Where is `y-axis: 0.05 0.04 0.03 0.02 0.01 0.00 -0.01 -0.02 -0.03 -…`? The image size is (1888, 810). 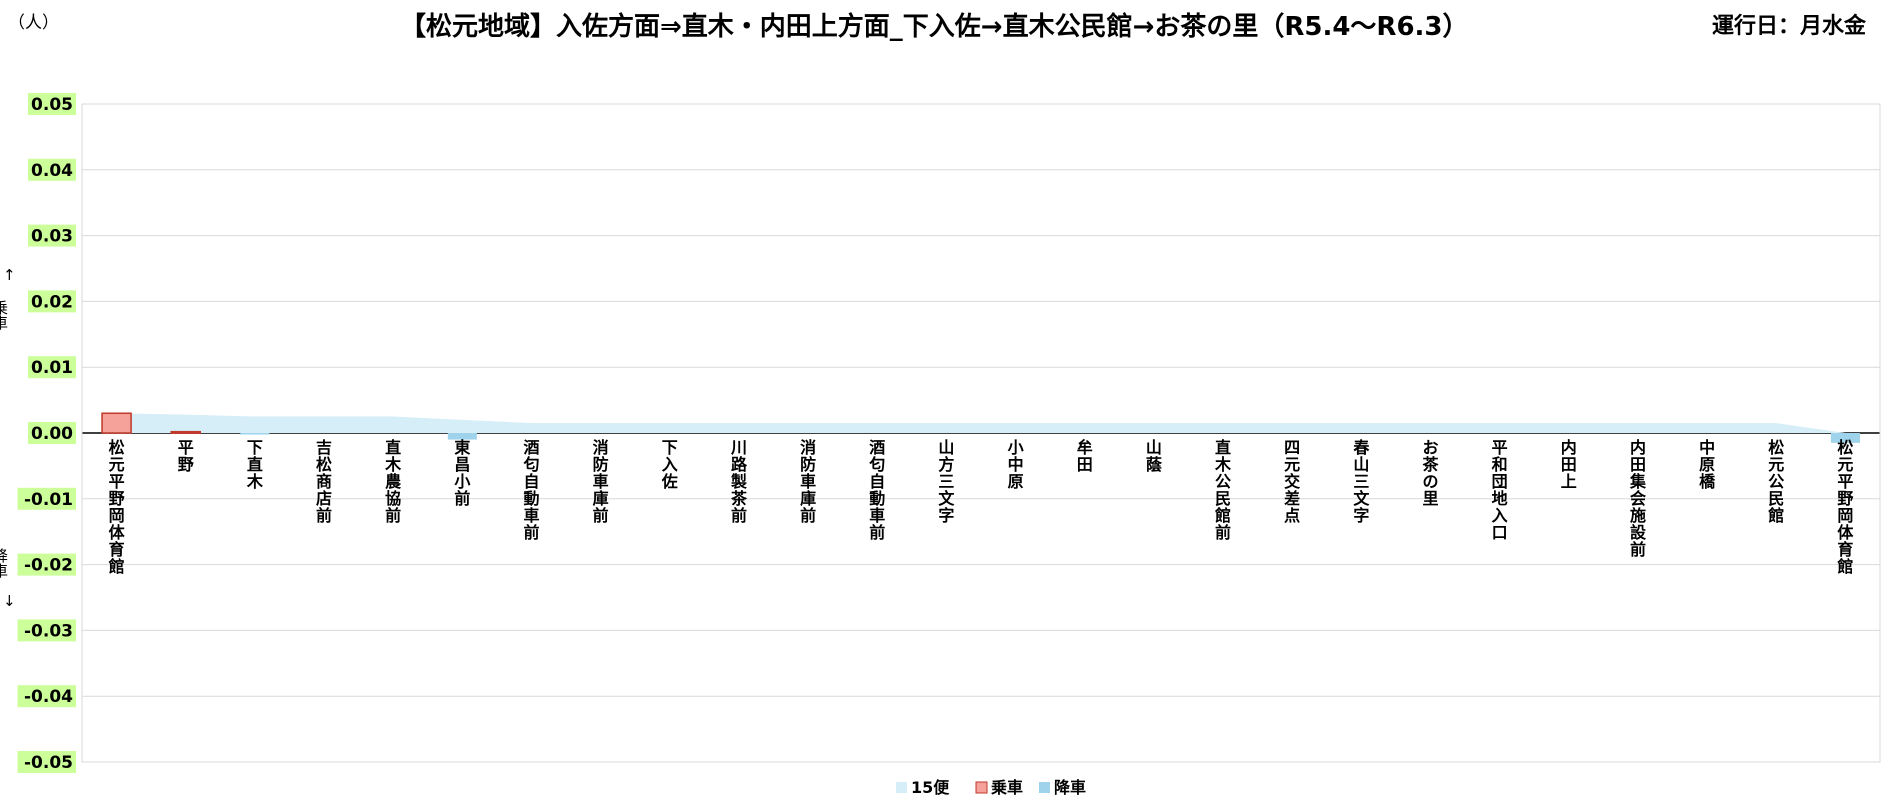 y-axis: 0.05 0.04 0.03 0.02 0.01 0.00 -0.01 -0.02 -0.03 -… is located at coordinates (46, 433).